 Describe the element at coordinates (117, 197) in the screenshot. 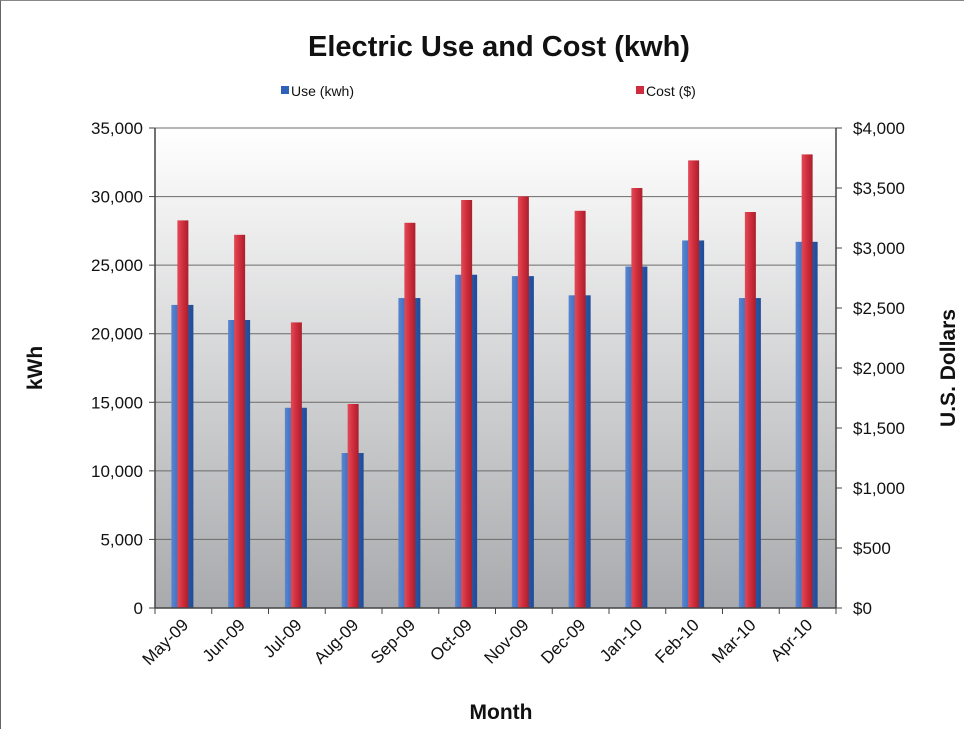

I see `y-tick-label: 30,000` at that location.